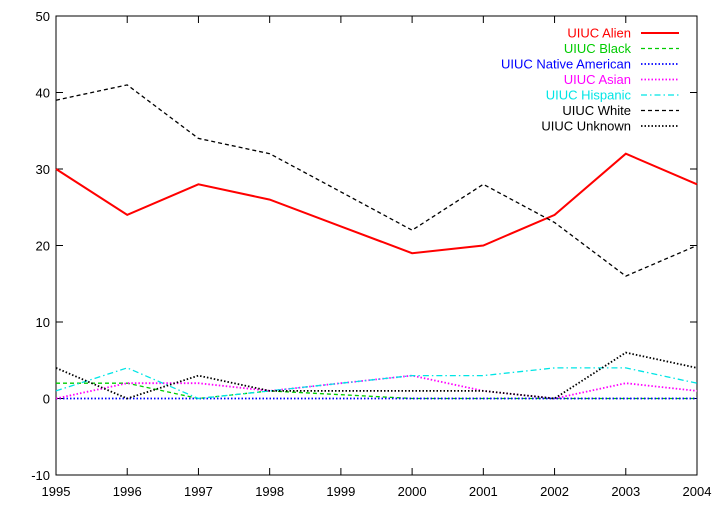 This screenshot has height=509, width=720. I want to click on x-tick-label: 2000, so click(412, 491).